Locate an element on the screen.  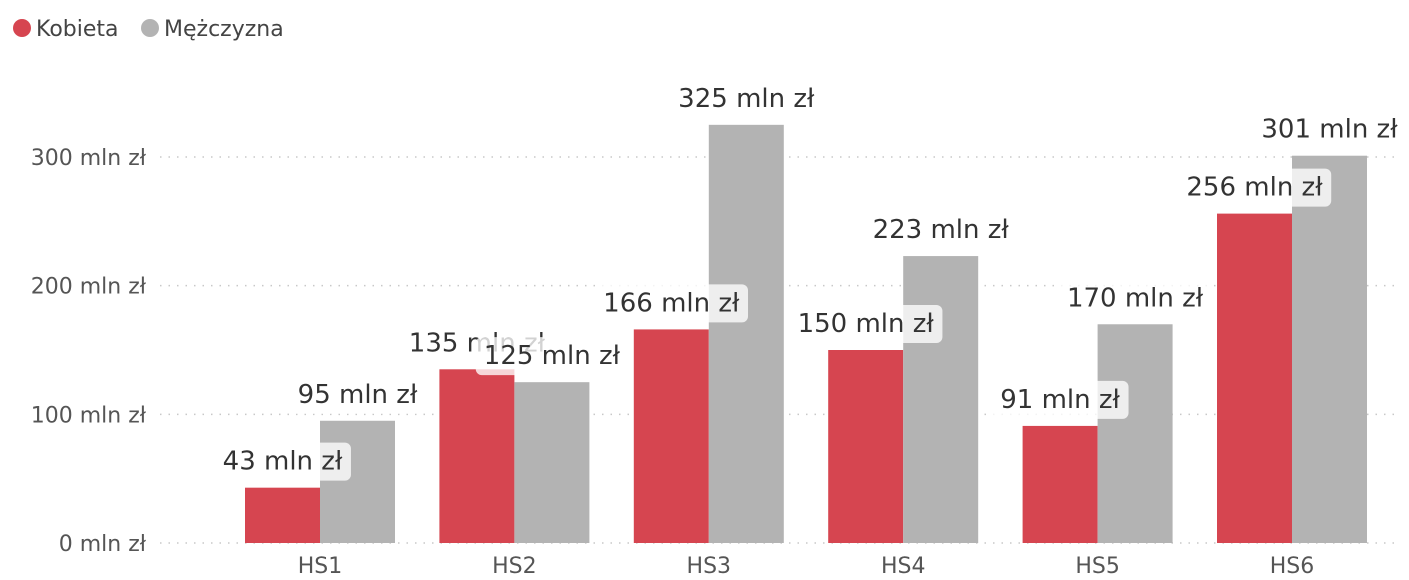
data-label: 43 mln zł is located at coordinates (283, 462).